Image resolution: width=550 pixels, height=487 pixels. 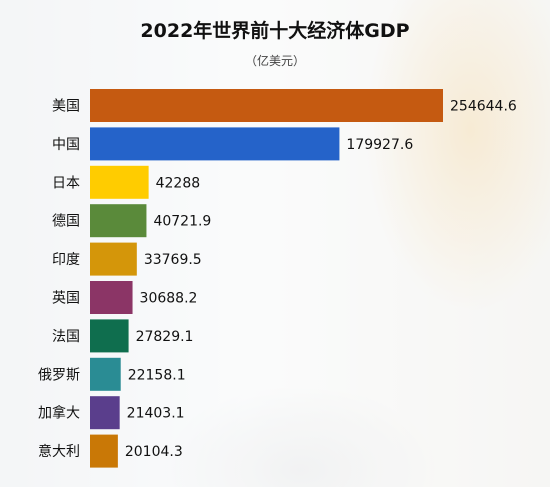 I want to click on chart-title: 2022年世界前十大经济体GDP, so click(x=275, y=31).